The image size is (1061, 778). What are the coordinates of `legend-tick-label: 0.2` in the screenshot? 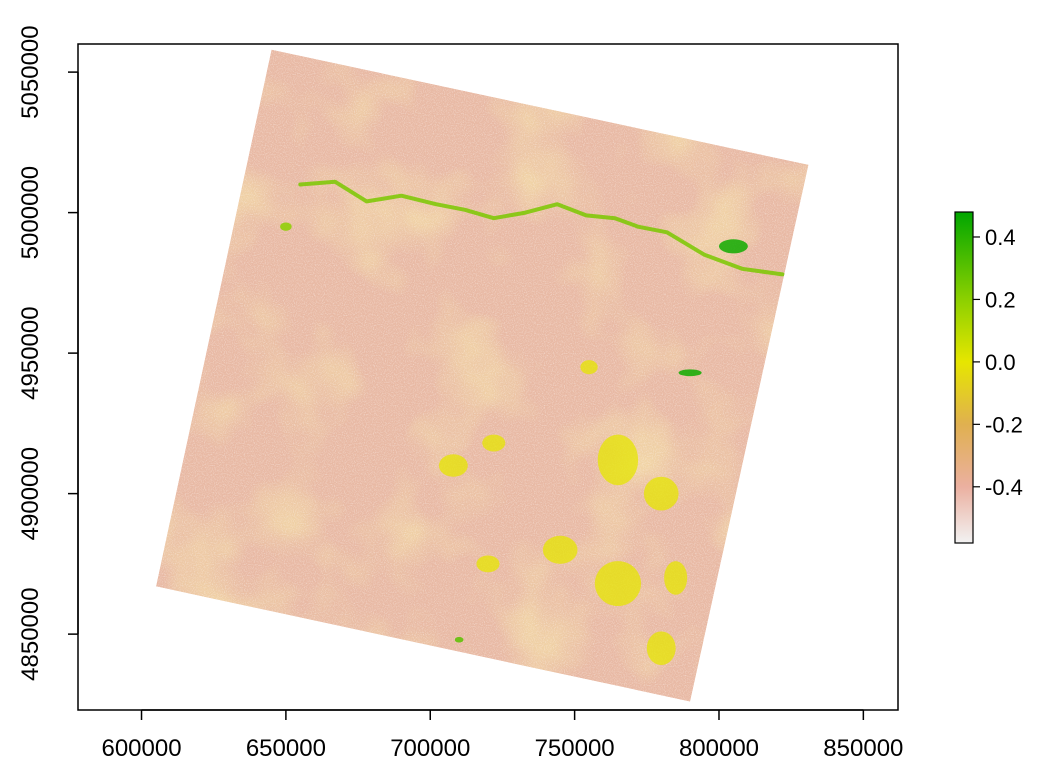 It's located at (1000, 299).